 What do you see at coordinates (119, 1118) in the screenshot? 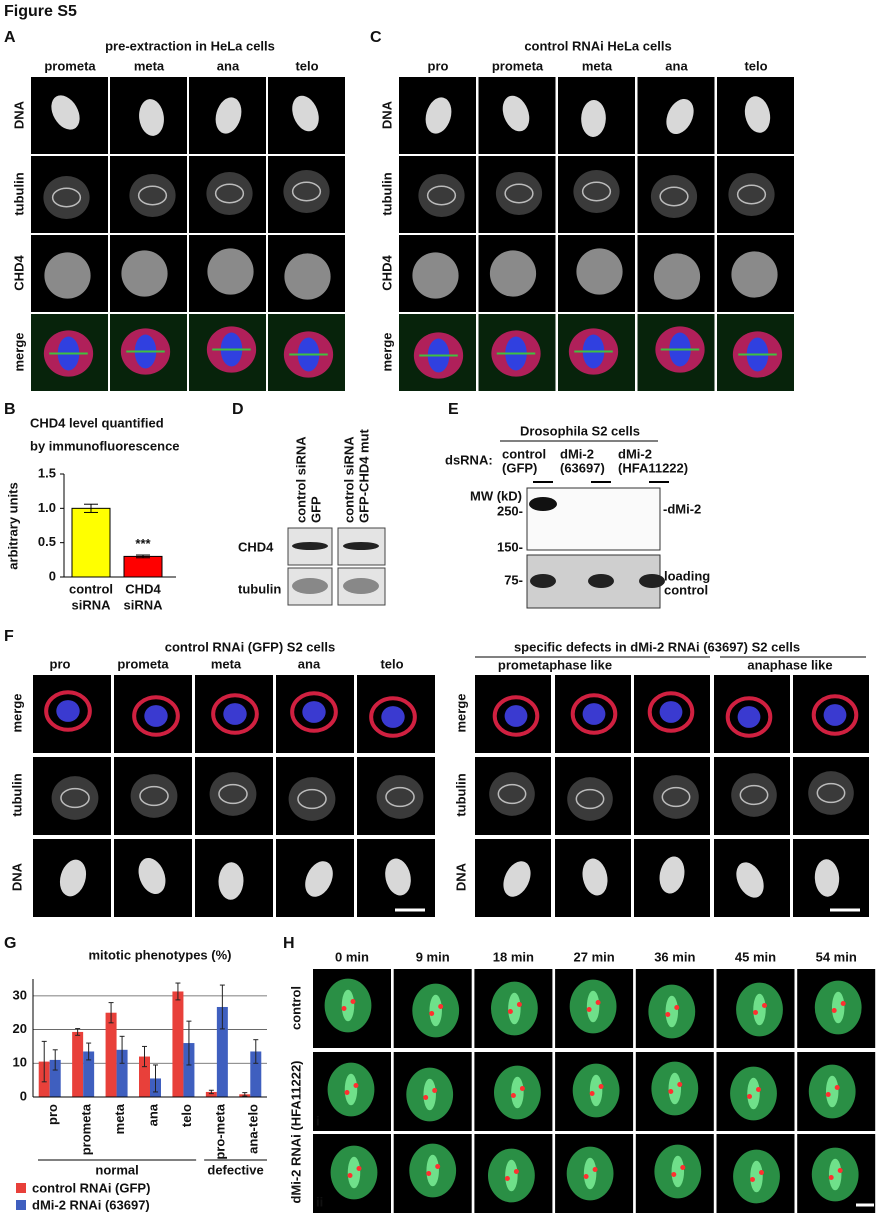
I see `x-tick-label: meta` at bounding box center [119, 1118].